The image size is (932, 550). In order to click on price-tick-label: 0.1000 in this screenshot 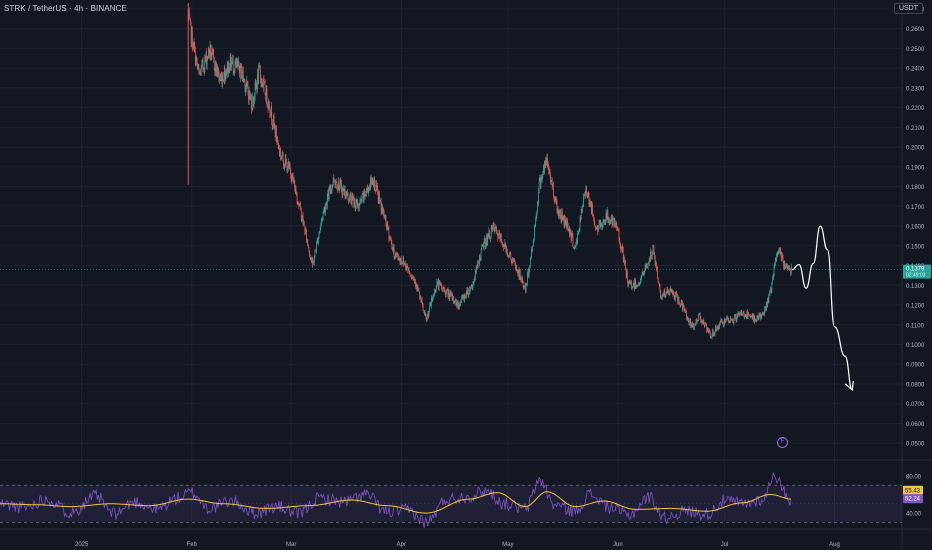, I will do `click(915, 346)`.